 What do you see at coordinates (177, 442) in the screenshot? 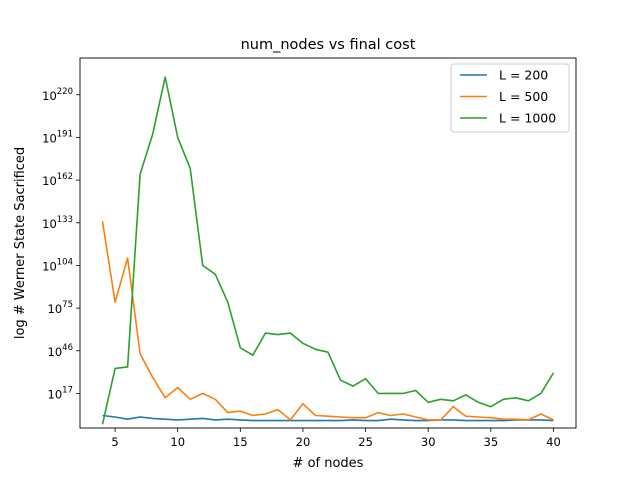
I see `x-tick-label: 10` at bounding box center [177, 442].